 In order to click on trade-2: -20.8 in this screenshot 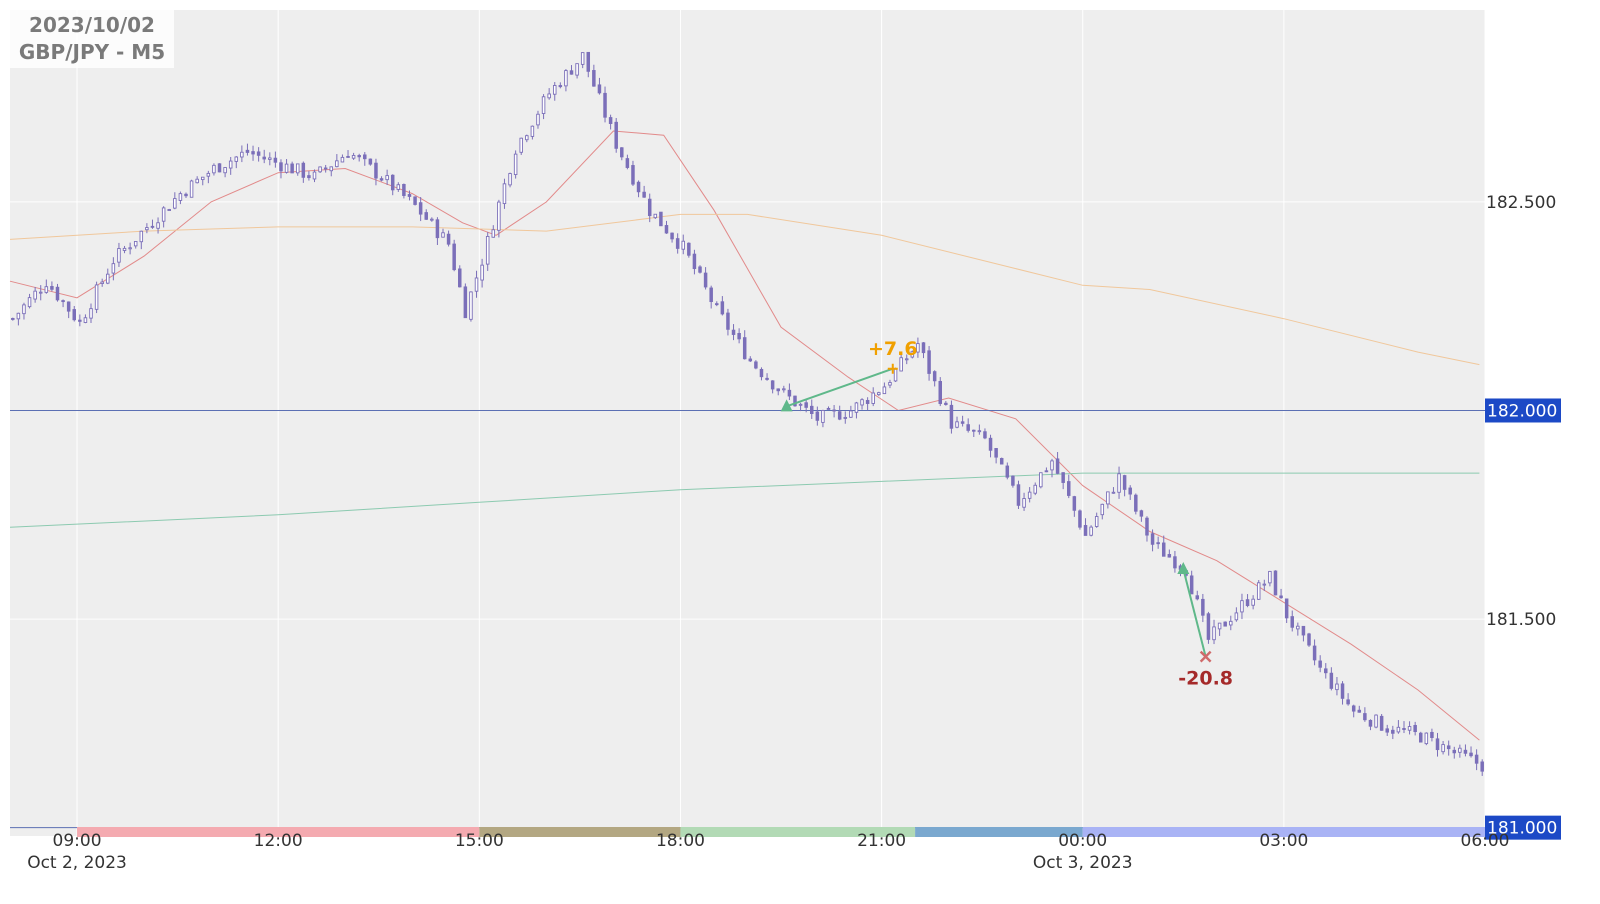, I will do `click(1205, 626)`.